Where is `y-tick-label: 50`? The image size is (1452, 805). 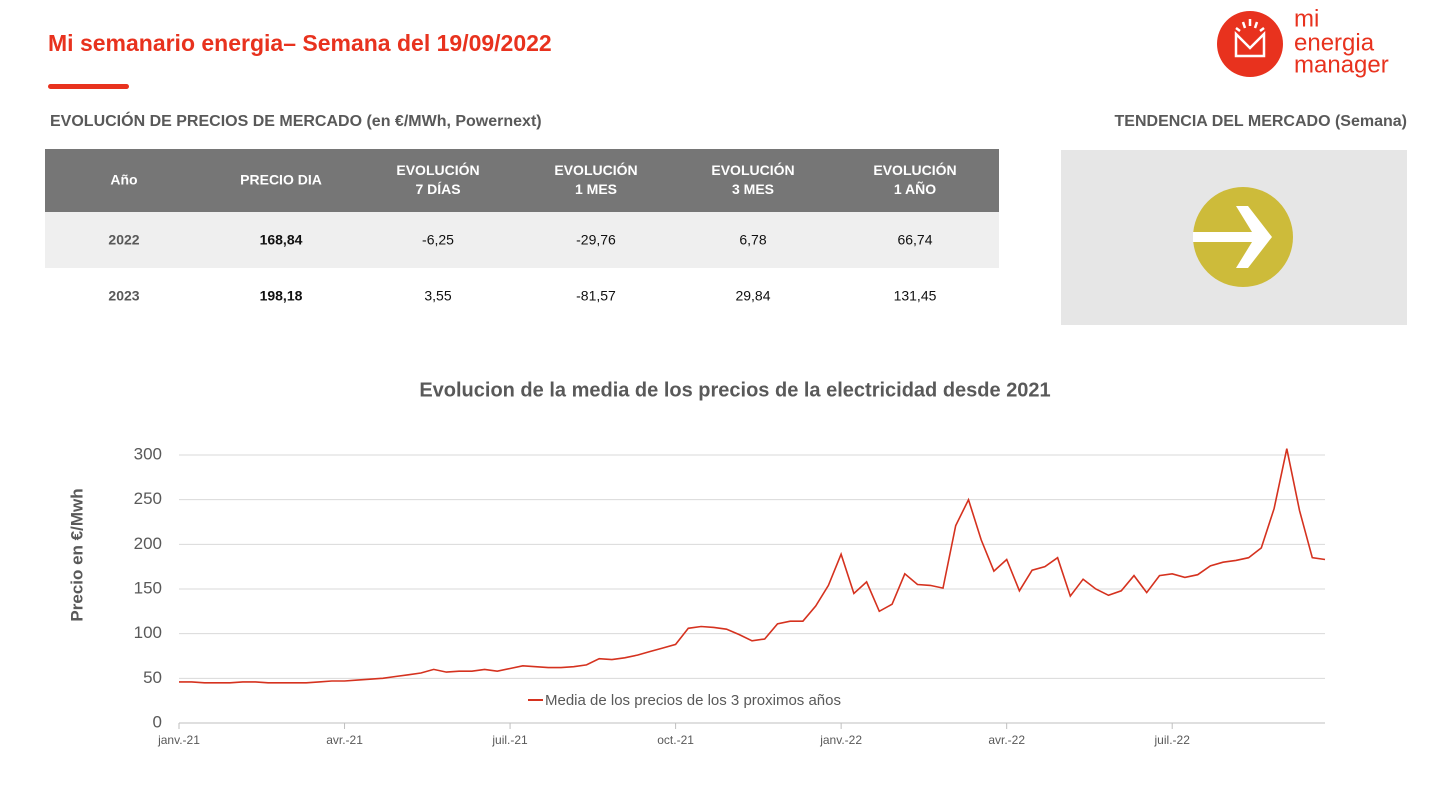
y-tick-label: 50 is located at coordinates (152, 677).